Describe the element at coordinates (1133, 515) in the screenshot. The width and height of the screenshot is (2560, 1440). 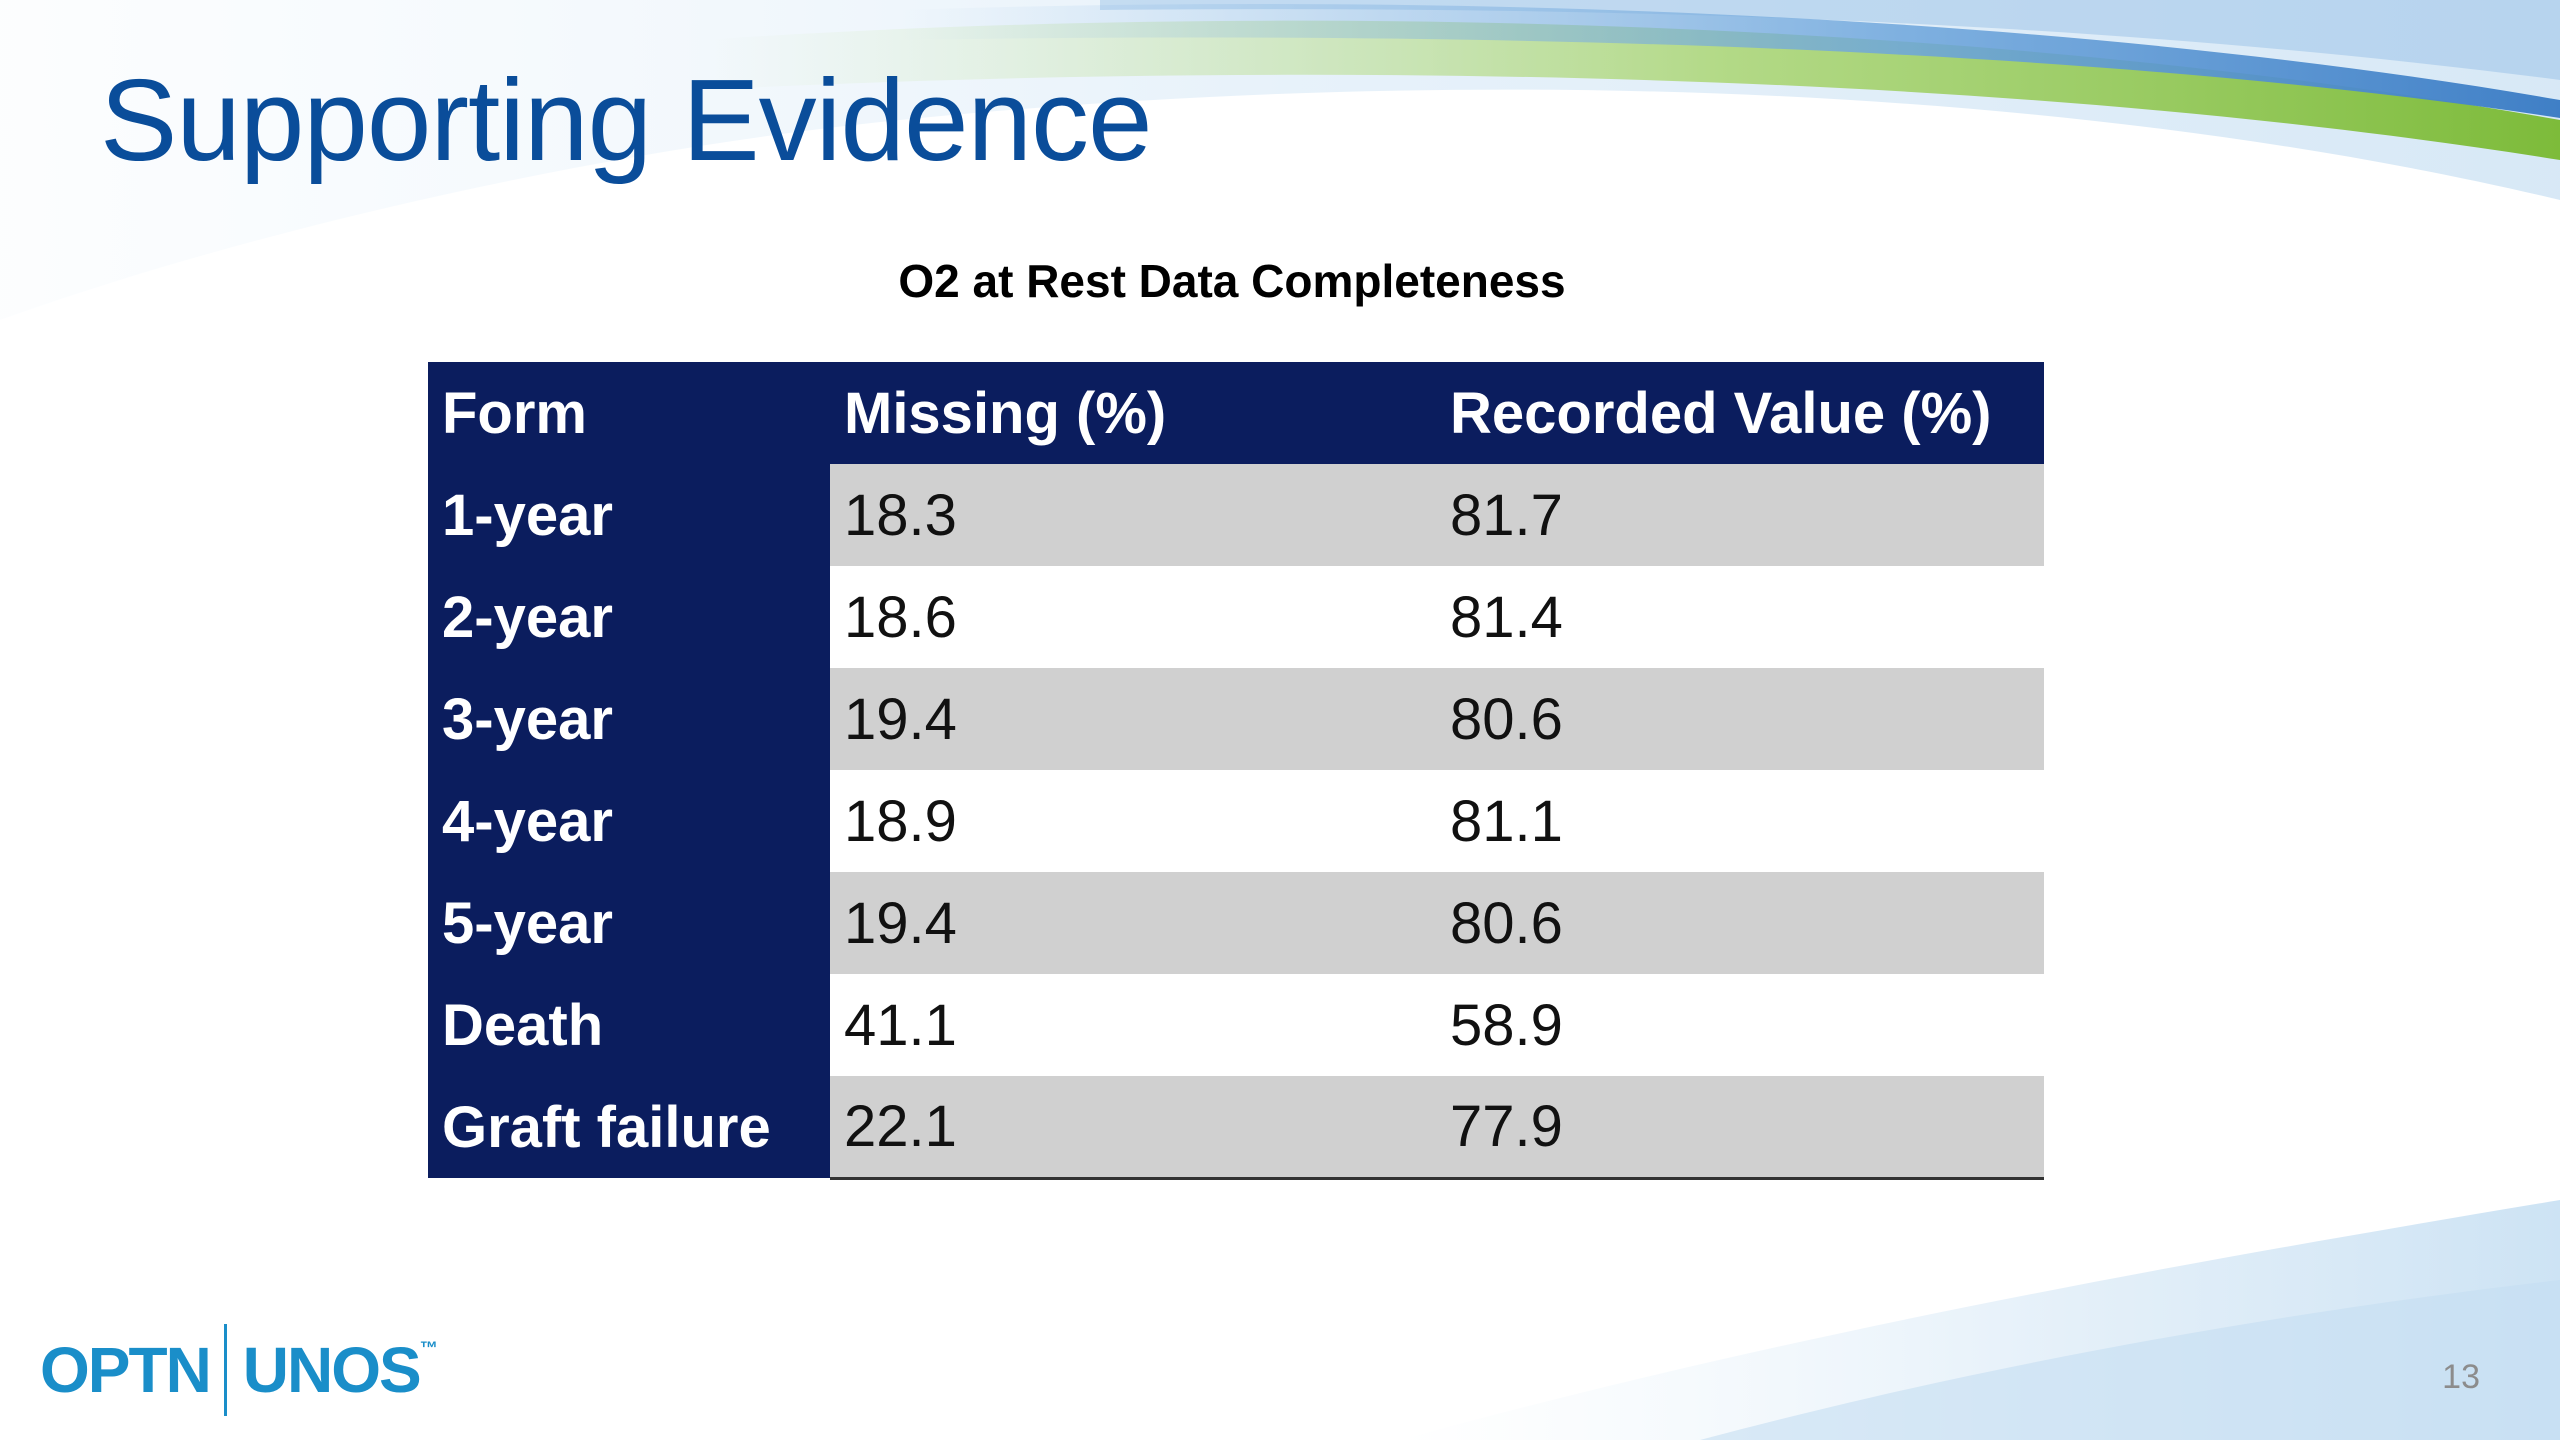
I see `missing-cell: 18.3` at that location.